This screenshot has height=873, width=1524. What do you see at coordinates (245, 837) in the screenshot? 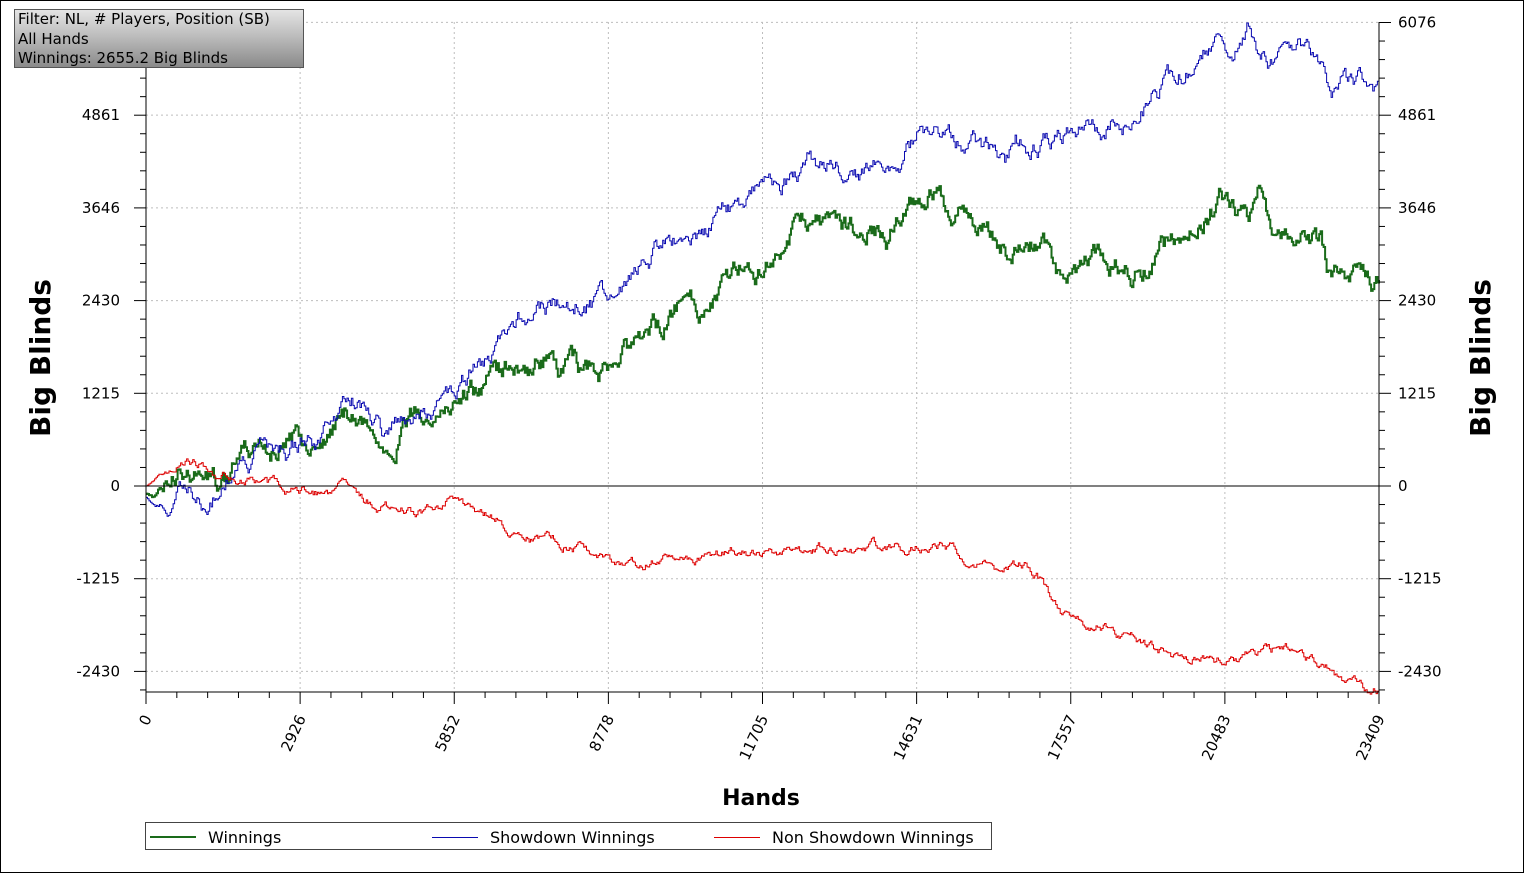
I see `legend-label-winnings: Winnings` at bounding box center [245, 837].